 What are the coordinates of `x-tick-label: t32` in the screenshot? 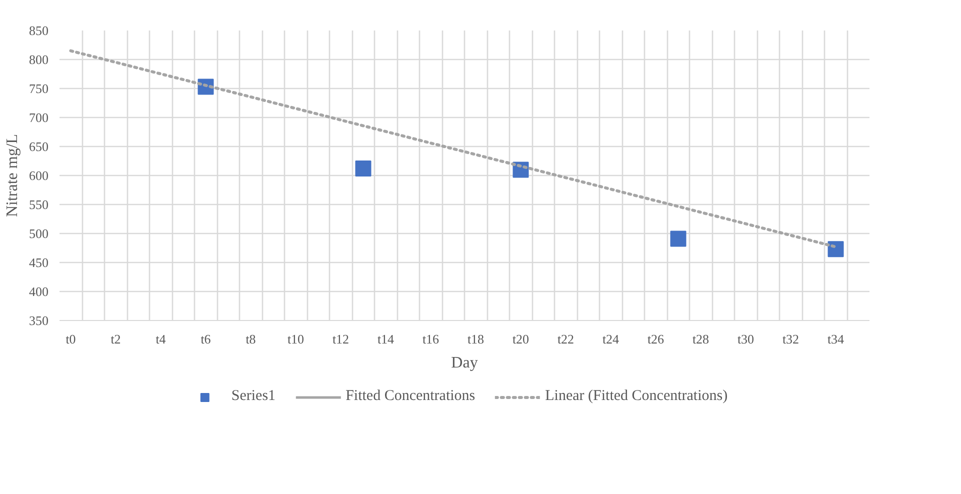 It's located at (791, 339).